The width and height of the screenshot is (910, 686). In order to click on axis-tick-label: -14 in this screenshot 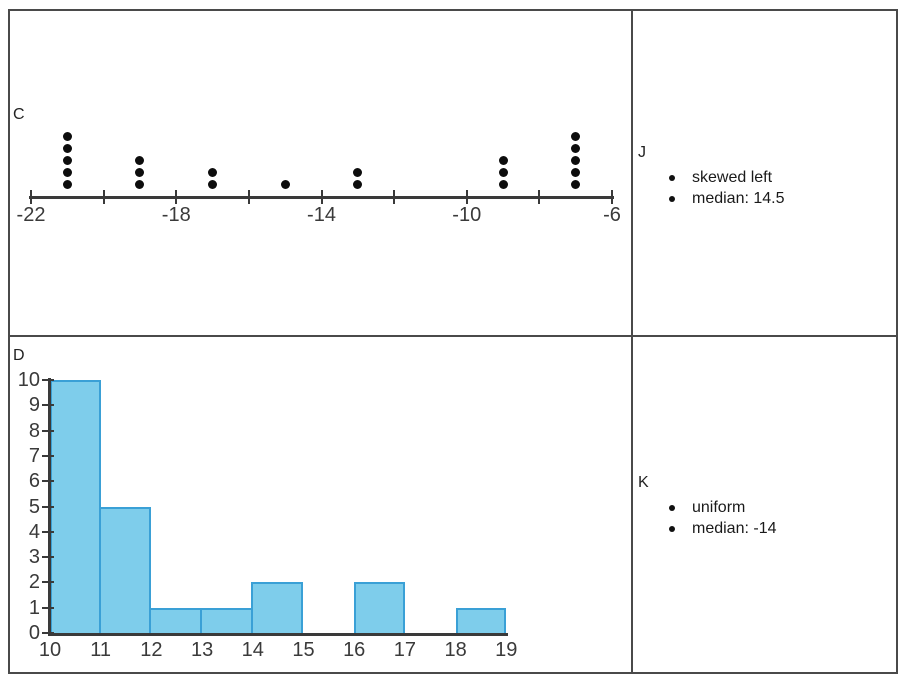, I will do `click(321, 215)`.